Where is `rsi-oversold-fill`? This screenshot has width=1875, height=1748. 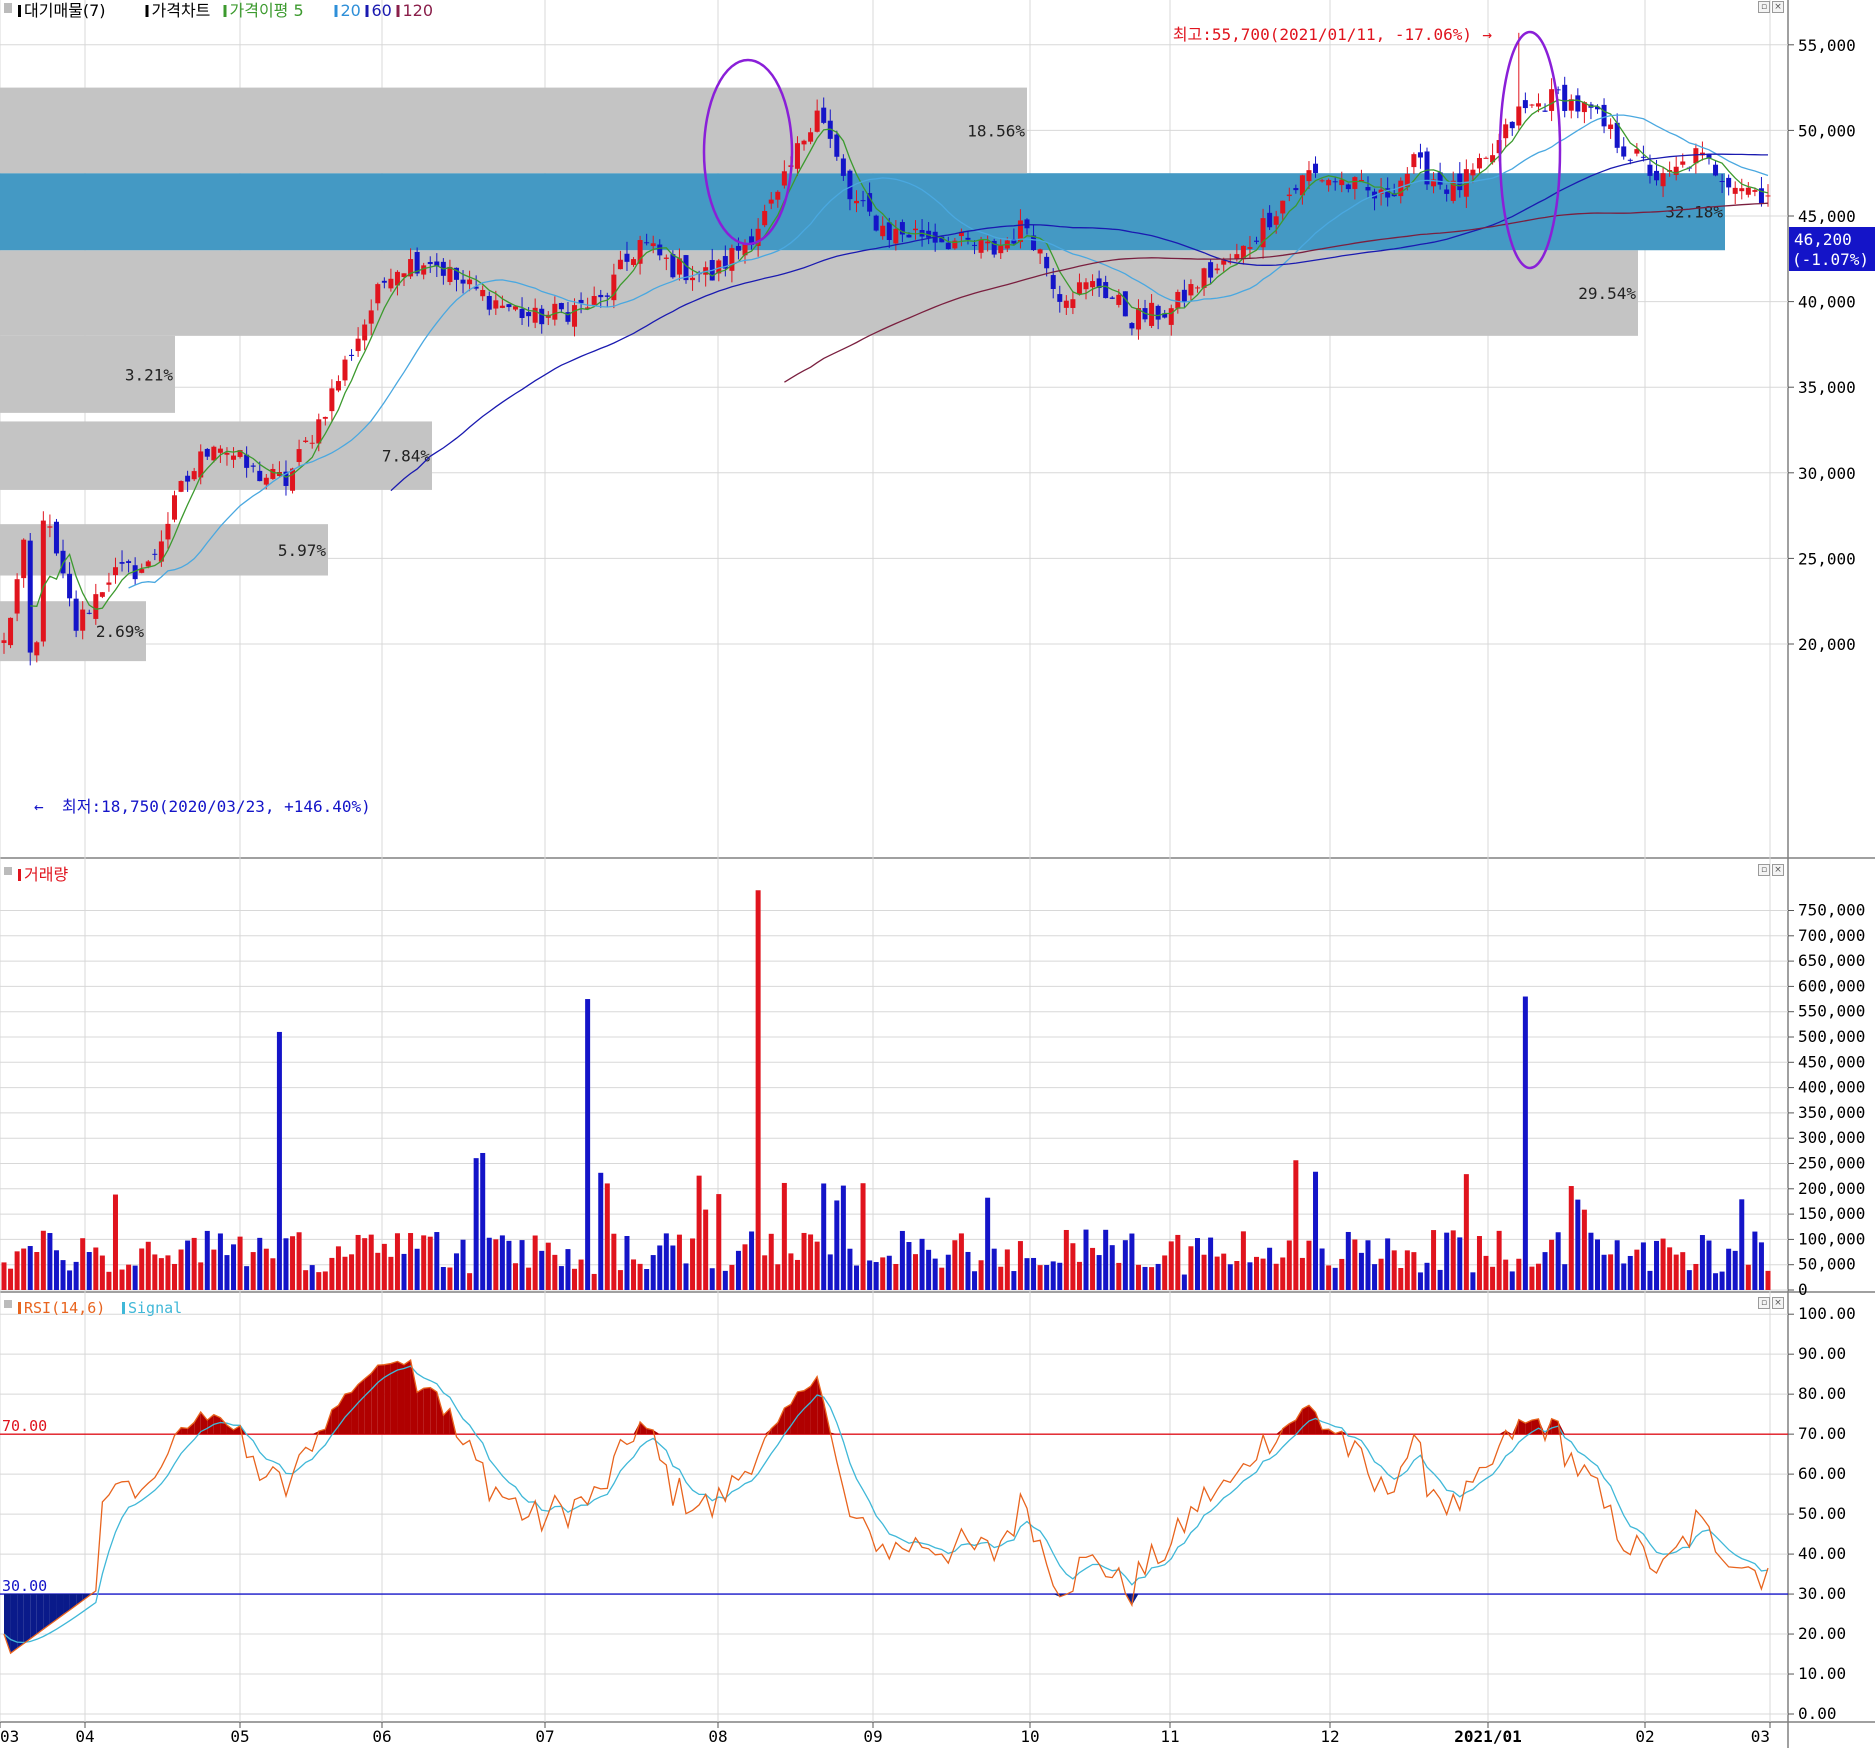 rsi-oversold-fill is located at coordinates (66, 1604).